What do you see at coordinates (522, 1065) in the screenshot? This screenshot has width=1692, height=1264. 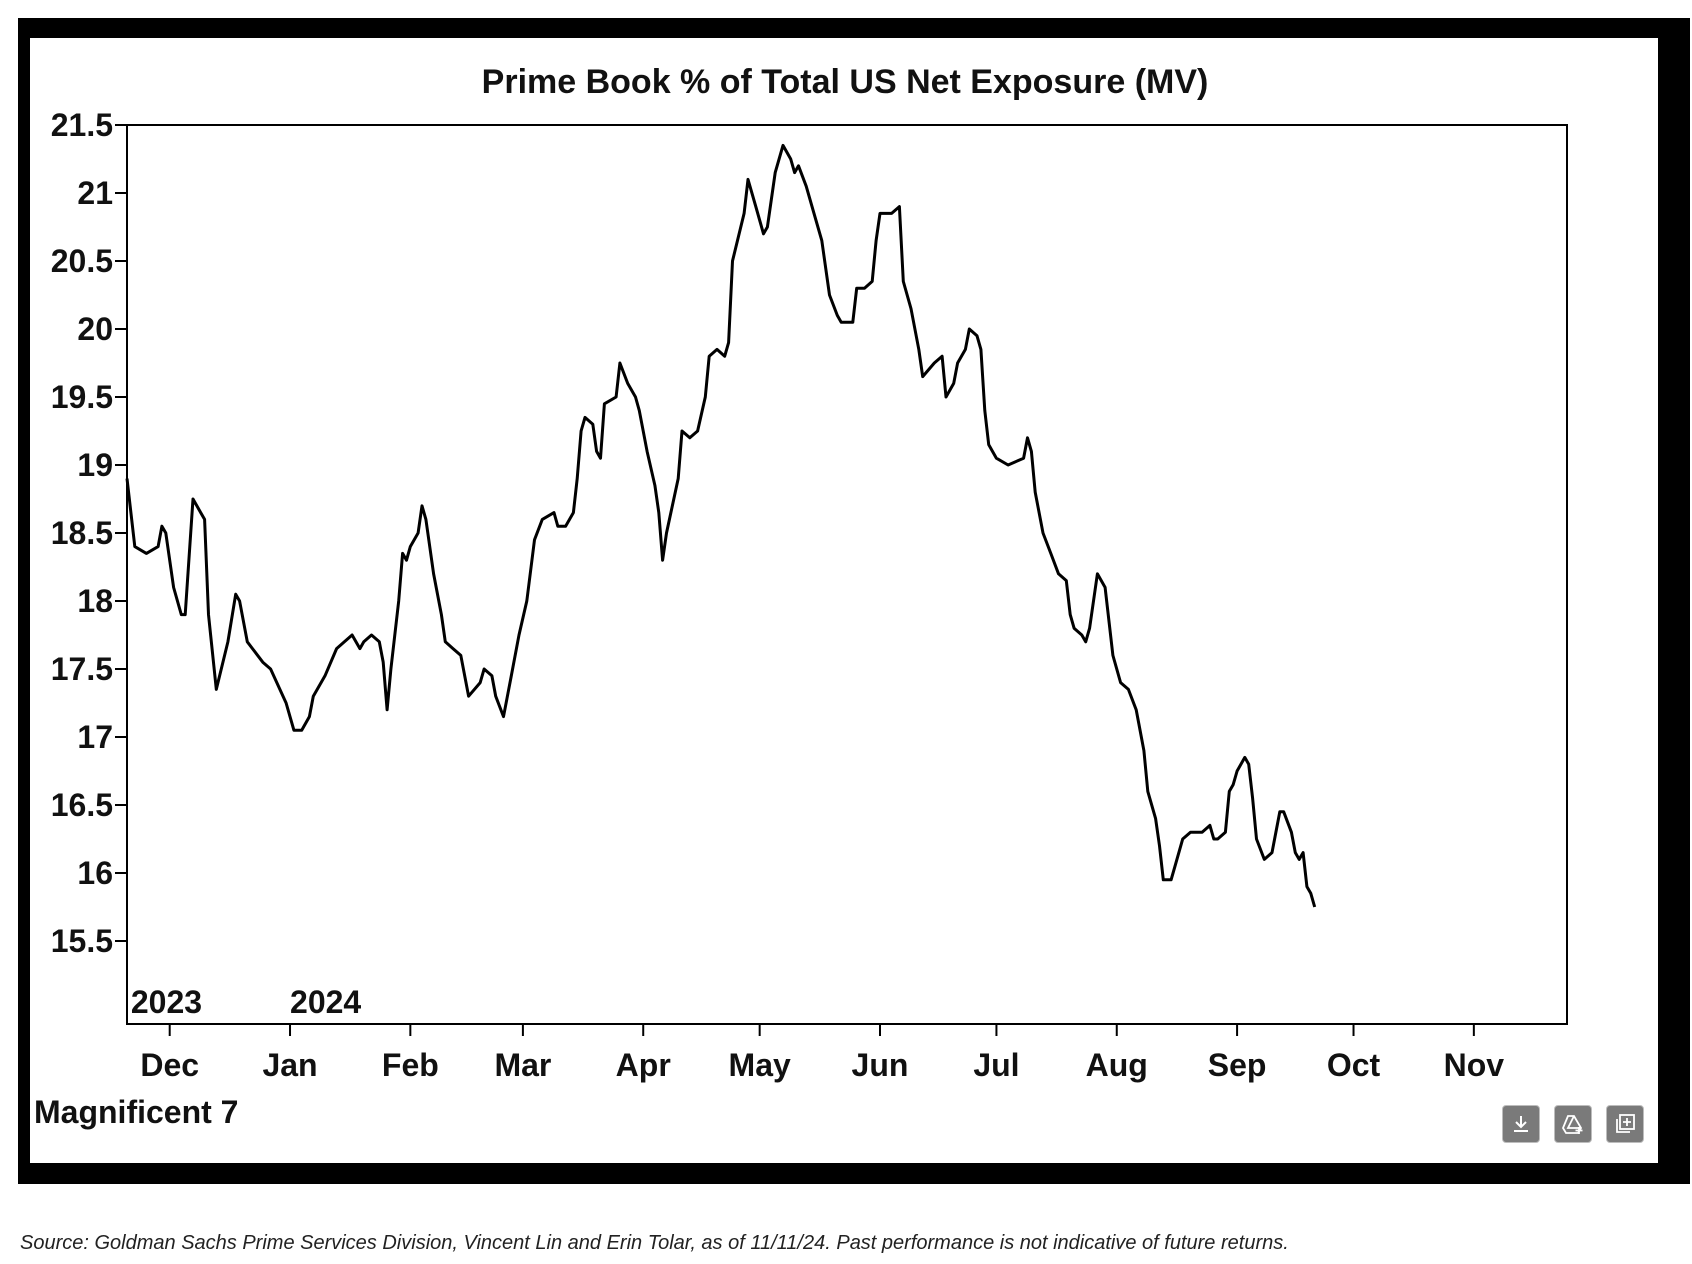 I see `x-tick-label: Mar` at bounding box center [522, 1065].